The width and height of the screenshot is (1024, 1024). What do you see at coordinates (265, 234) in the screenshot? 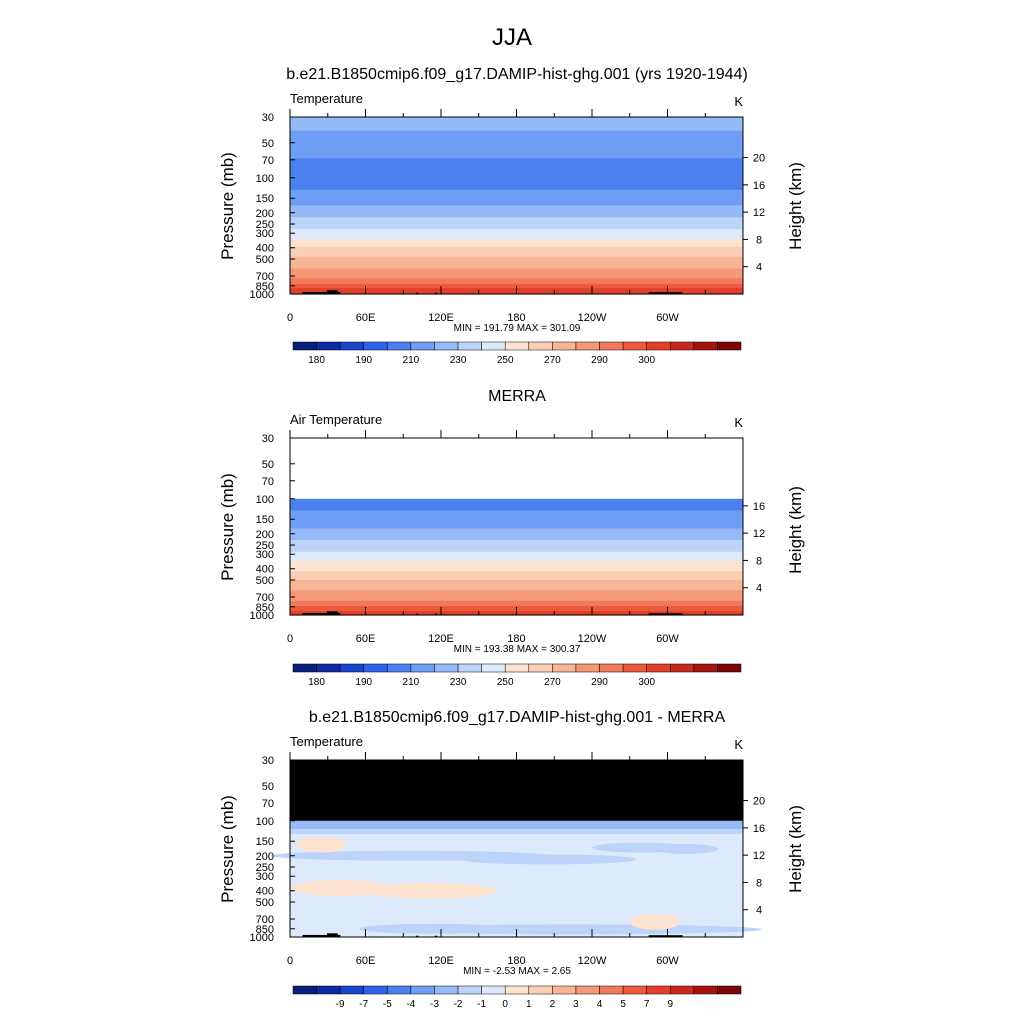
I see `y-tick-label: 300` at bounding box center [265, 234].